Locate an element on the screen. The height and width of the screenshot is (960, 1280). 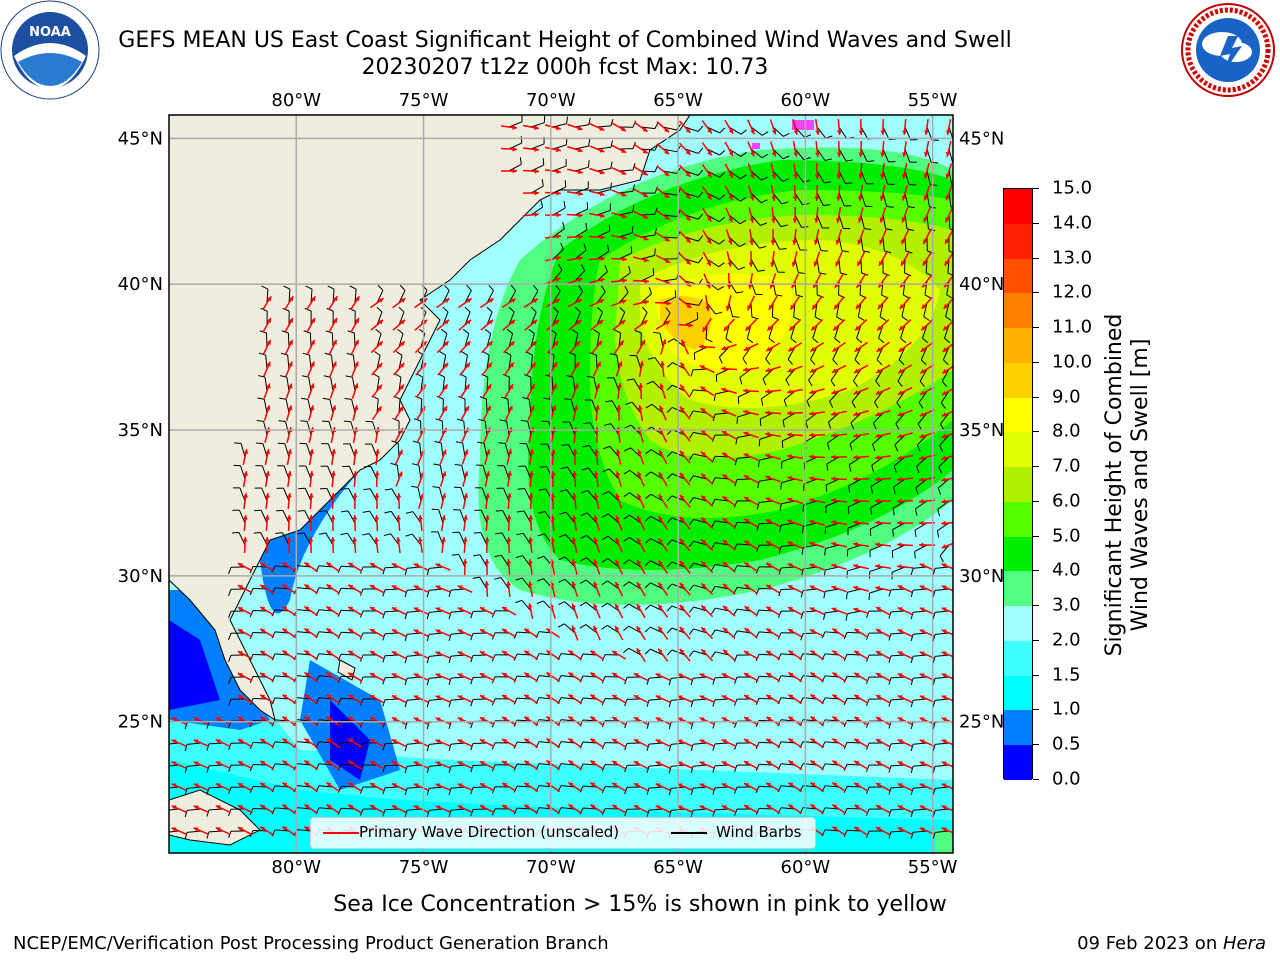
colorbar-tick is located at coordinates (1036, 223).